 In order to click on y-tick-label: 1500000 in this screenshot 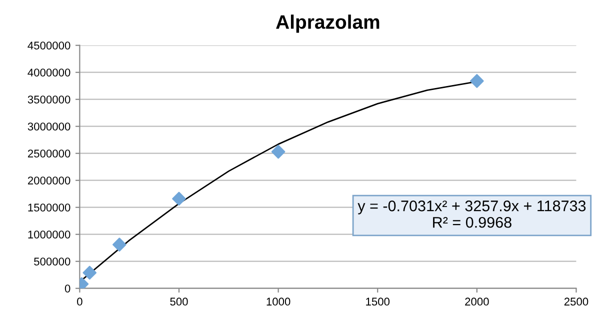, I will do `click(49, 208)`.